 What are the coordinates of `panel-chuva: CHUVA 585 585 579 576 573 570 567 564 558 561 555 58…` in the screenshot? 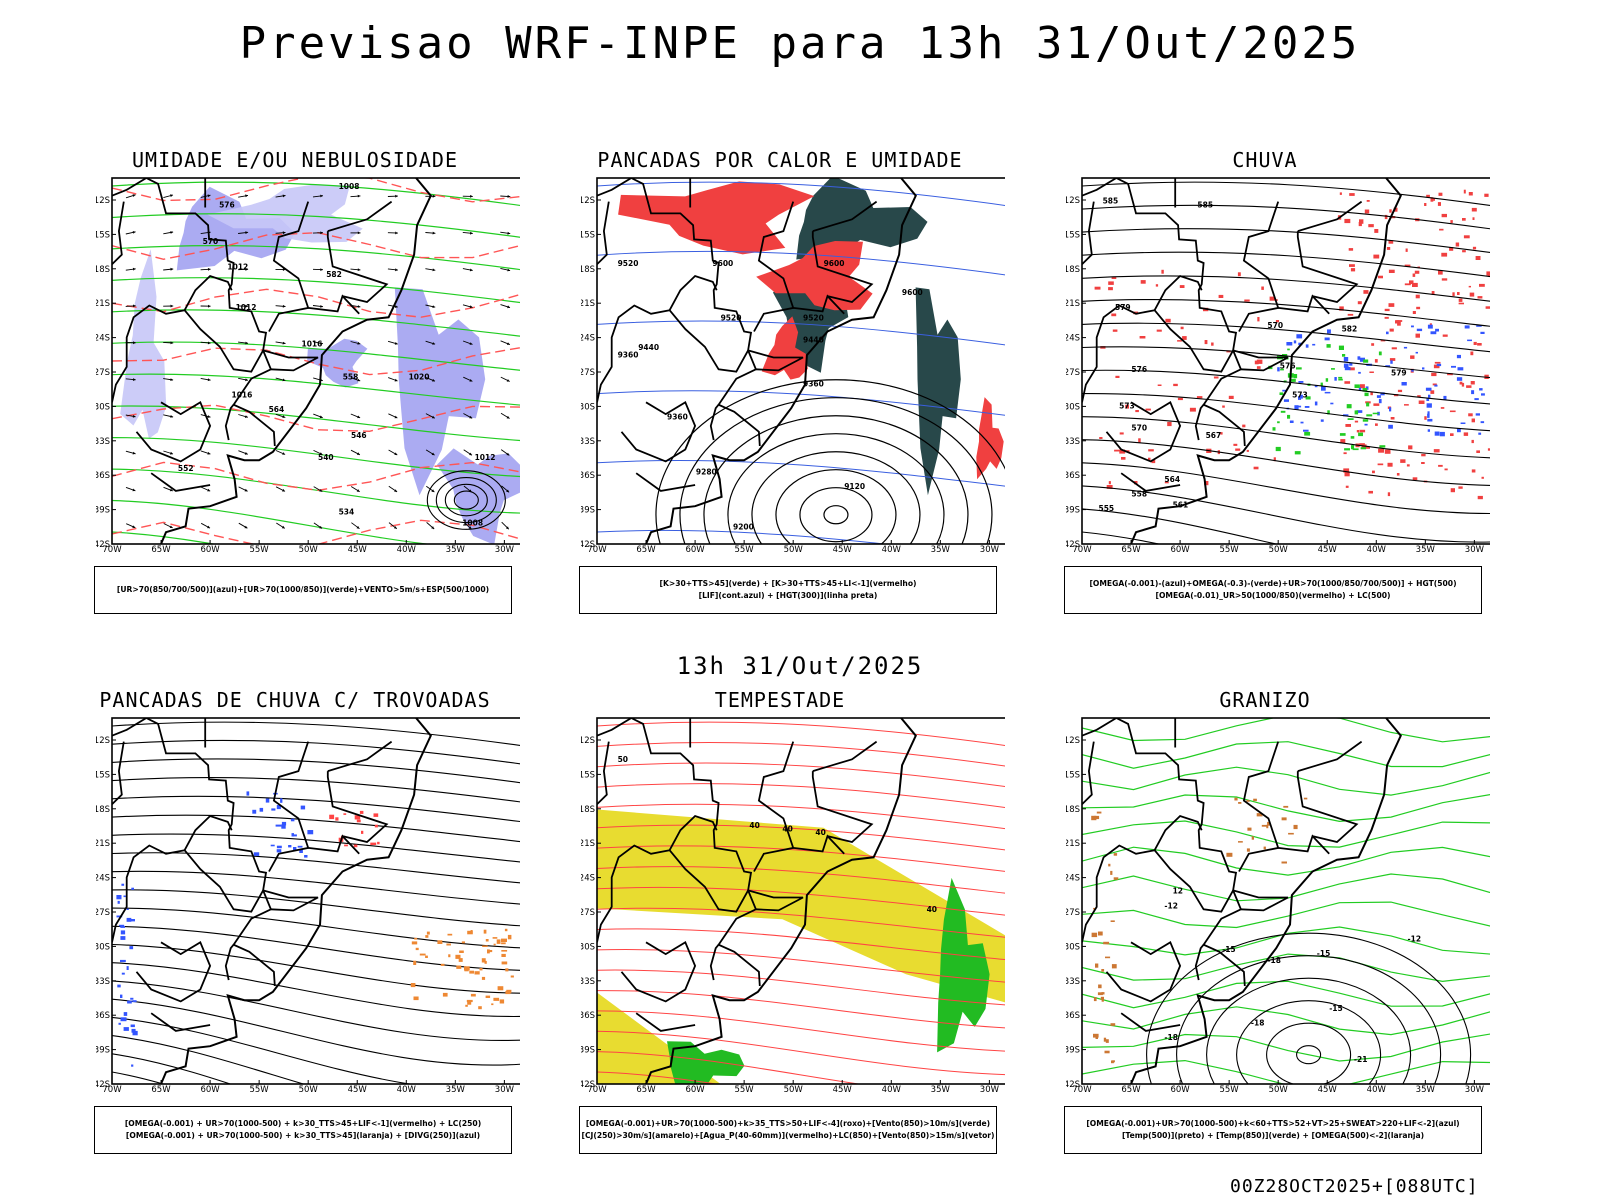 It's located at (1272, 383).